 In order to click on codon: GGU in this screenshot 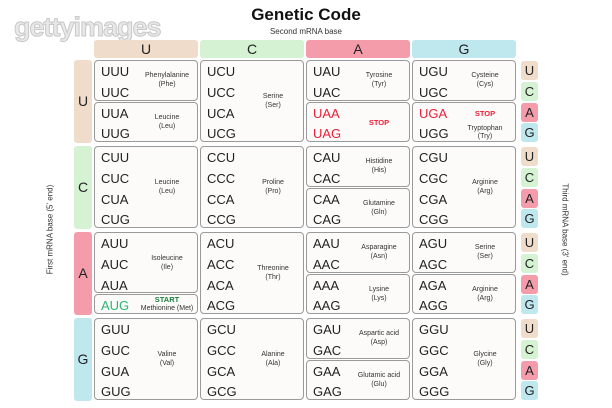, I will do `click(434, 329)`.